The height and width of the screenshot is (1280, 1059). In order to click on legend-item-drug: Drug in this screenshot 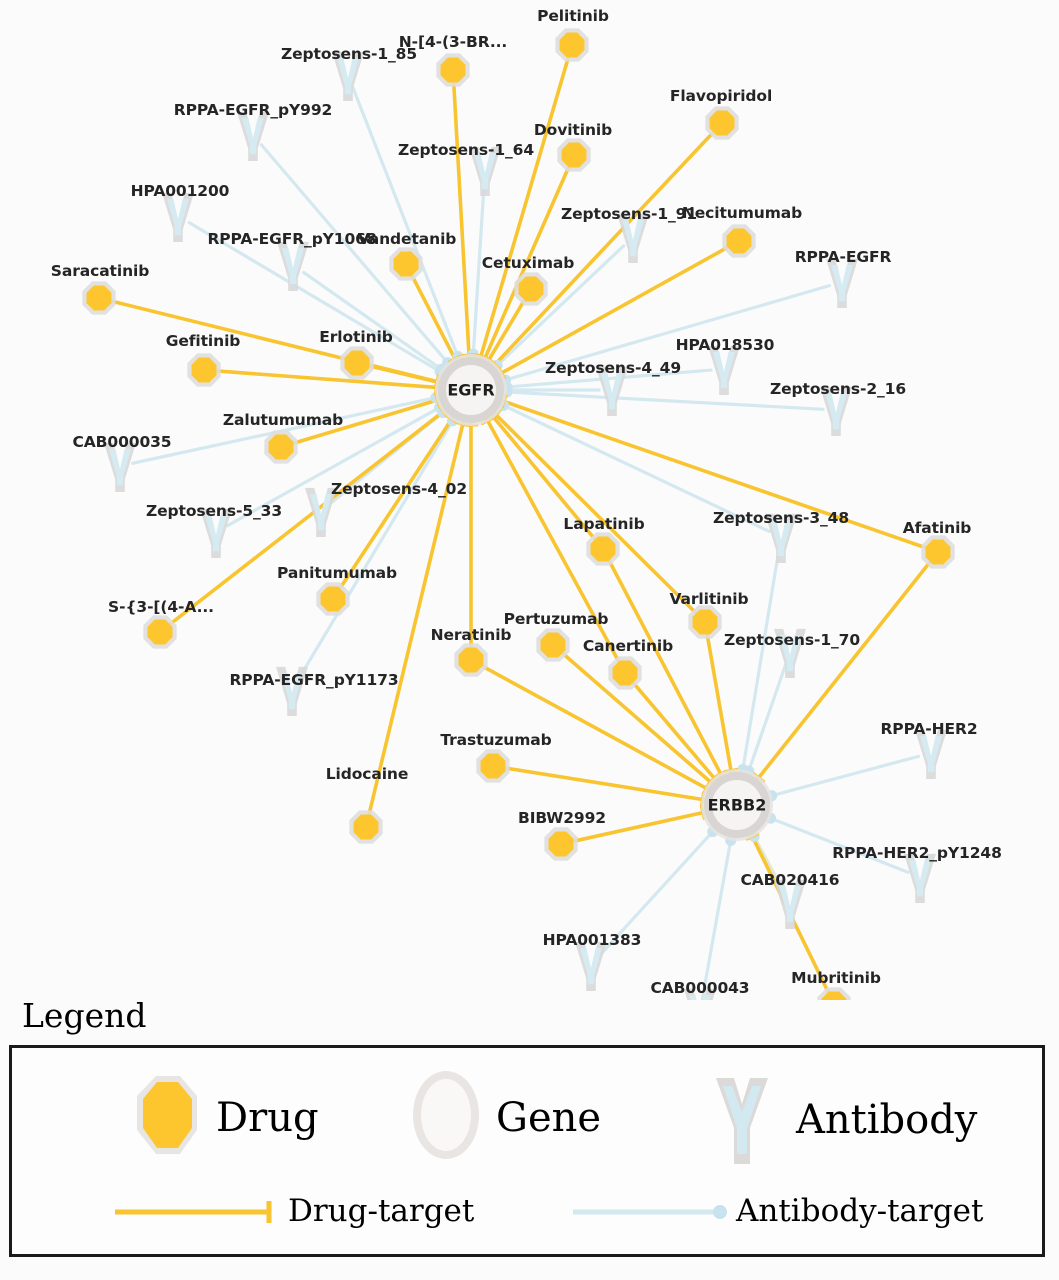, I will do `click(215, 1118)`.